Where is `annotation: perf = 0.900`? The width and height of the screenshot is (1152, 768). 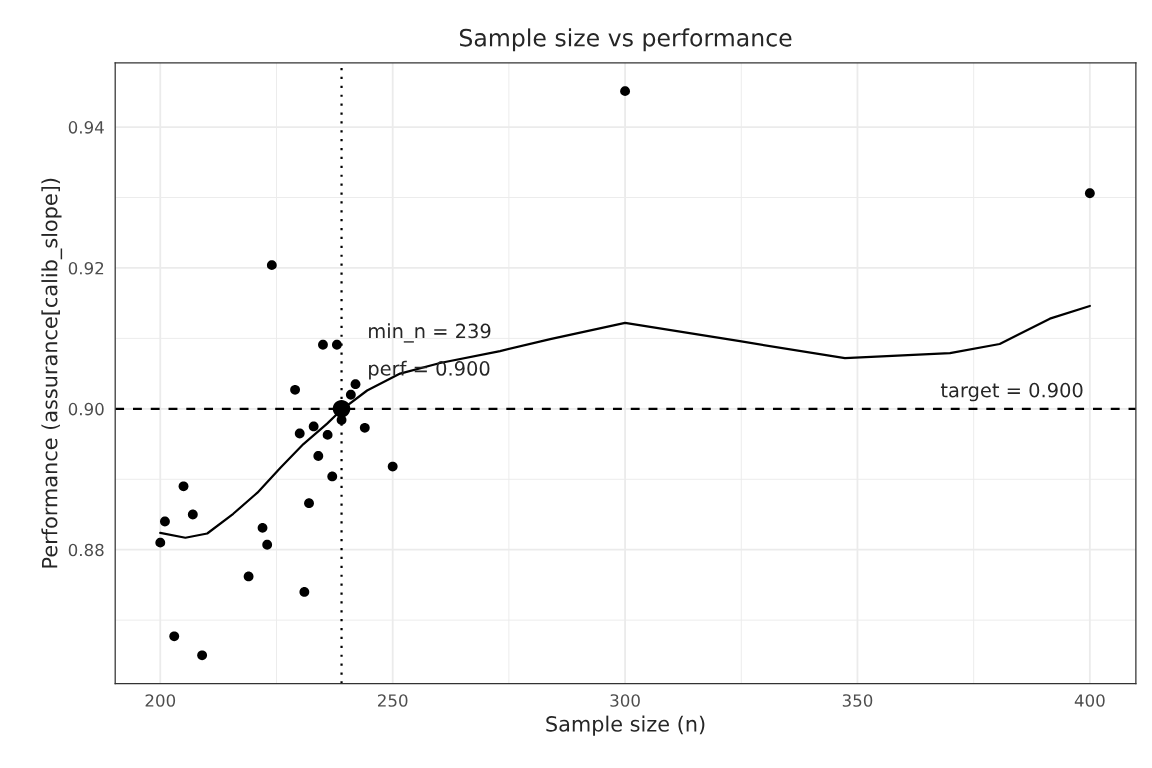
annotation: perf = 0.900 is located at coordinates (429, 370).